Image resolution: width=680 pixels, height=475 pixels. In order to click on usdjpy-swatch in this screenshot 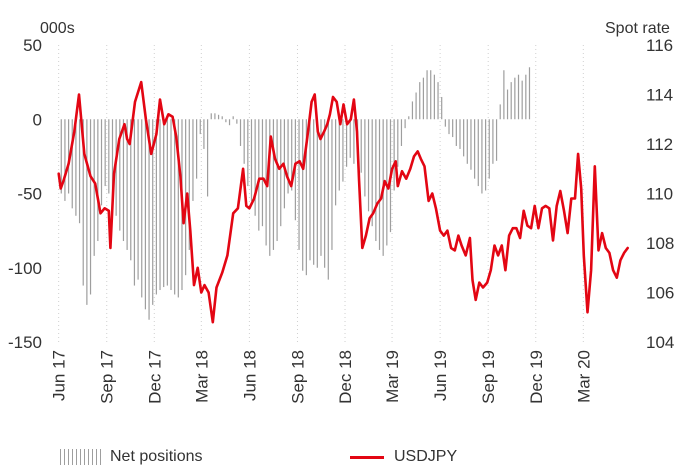, I will do `click(367, 457)`.